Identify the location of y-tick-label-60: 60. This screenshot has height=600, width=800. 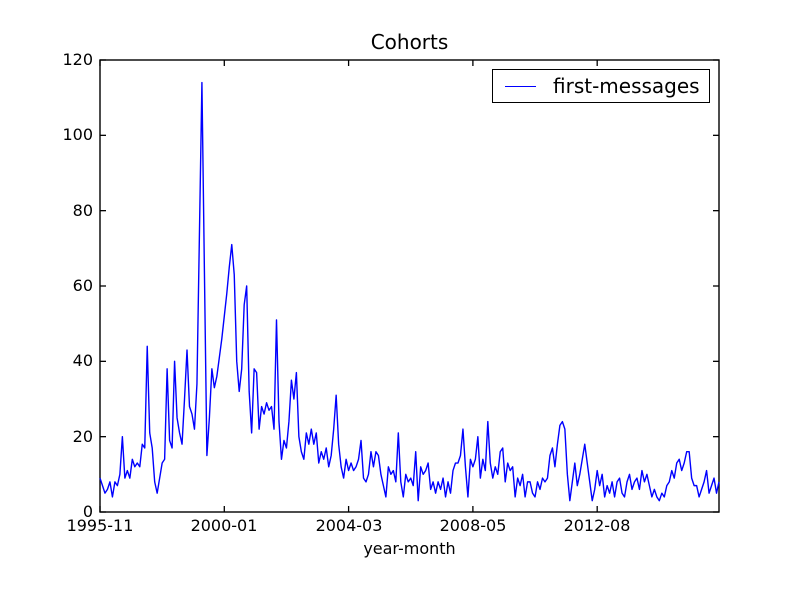
(82, 285).